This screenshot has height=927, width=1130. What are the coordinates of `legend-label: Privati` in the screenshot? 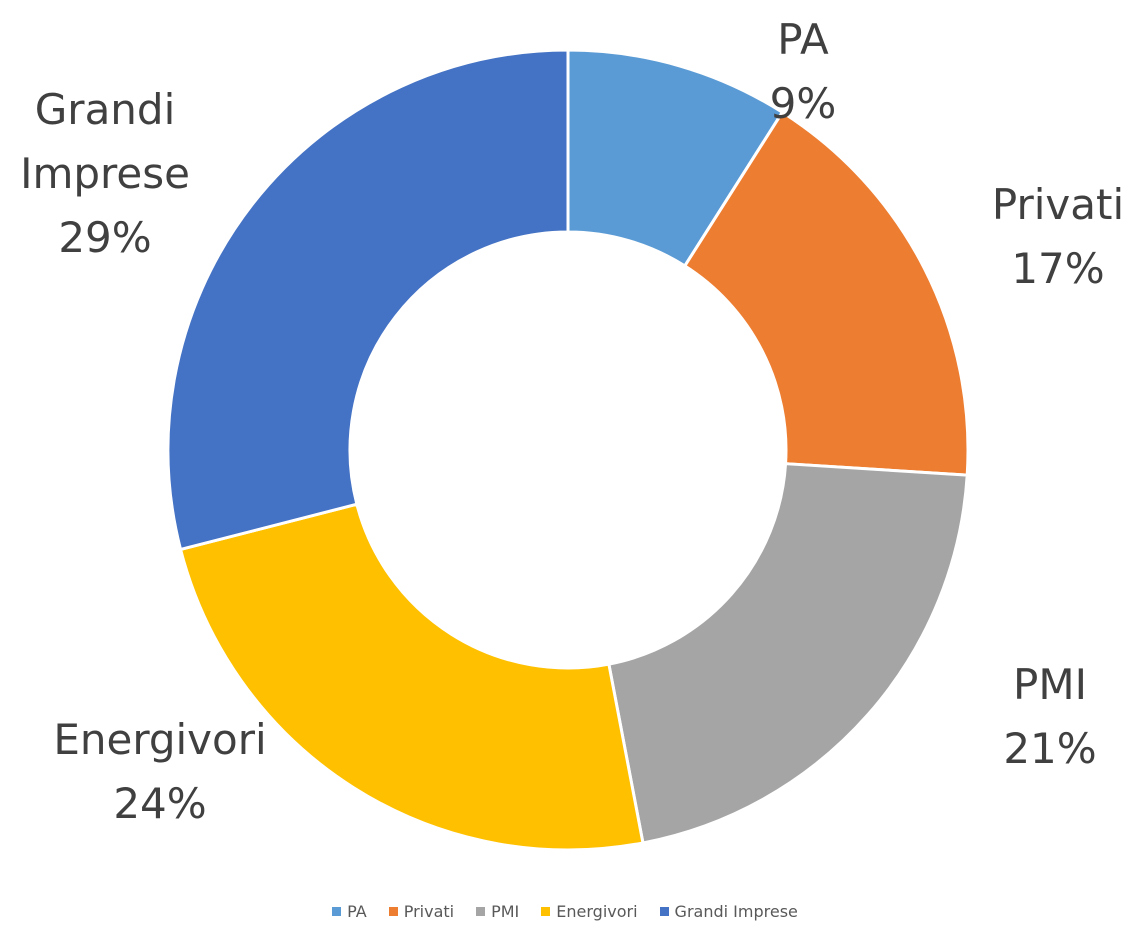 It's located at (429, 911).